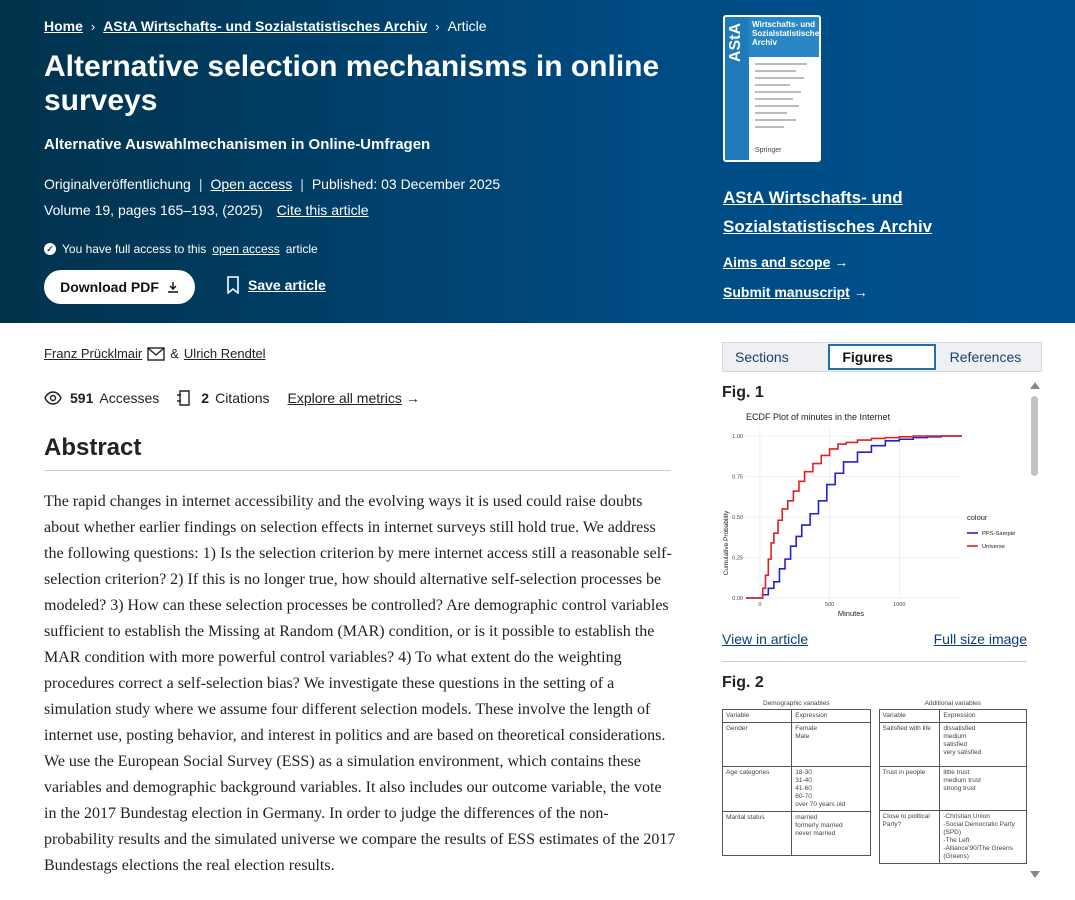 The width and height of the screenshot is (1075, 900). Describe the element at coordinates (765, 639) in the screenshot. I see `view-in-article-link: View in article` at that location.